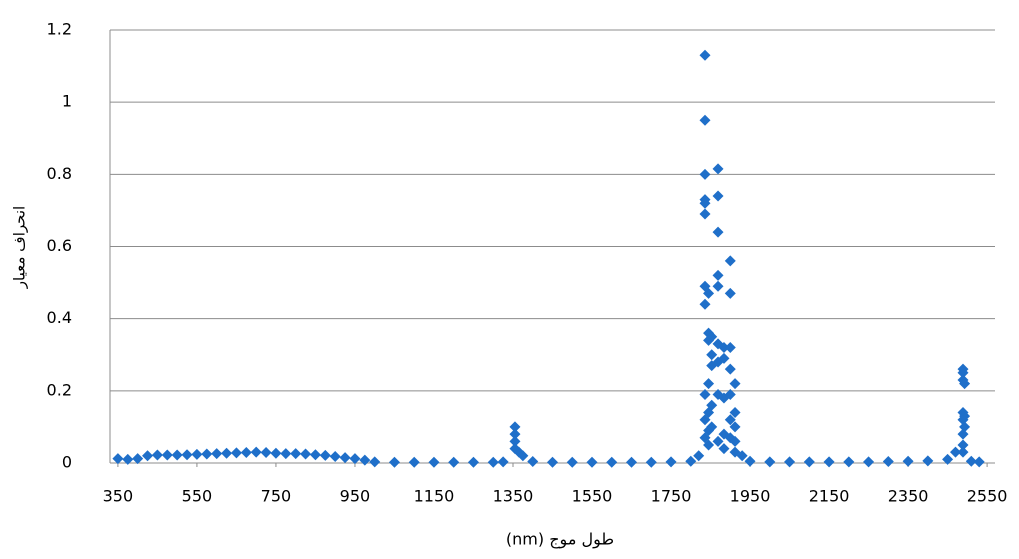 The image size is (1019, 559). I want to click on y-tick-label: 0.2, so click(59, 389).